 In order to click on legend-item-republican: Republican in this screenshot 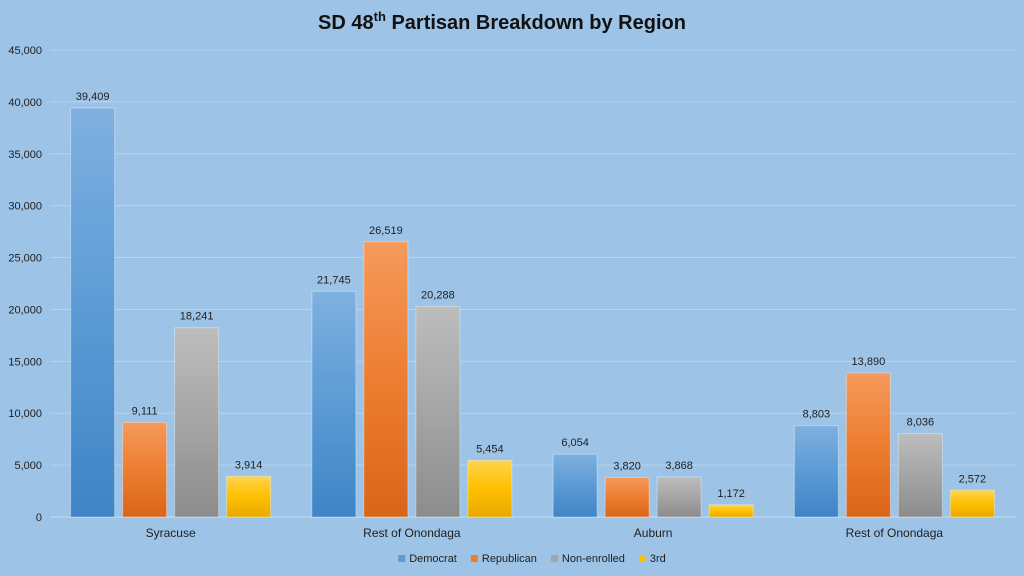, I will do `click(503, 559)`.